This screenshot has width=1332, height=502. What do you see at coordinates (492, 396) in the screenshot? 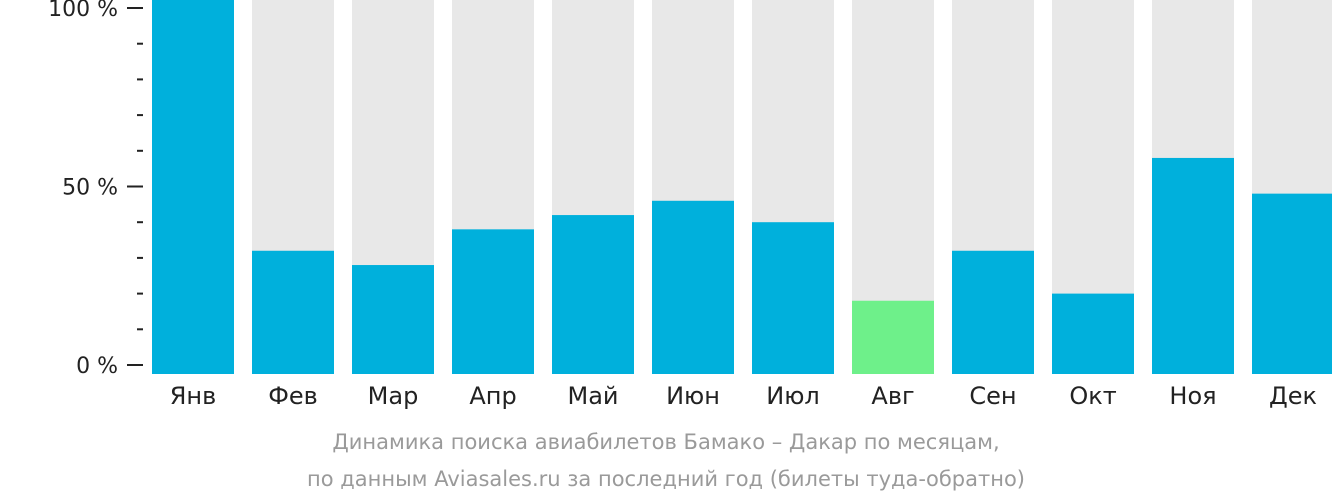
I see `x-category-label: Апр` at bounding box center [492, 396].